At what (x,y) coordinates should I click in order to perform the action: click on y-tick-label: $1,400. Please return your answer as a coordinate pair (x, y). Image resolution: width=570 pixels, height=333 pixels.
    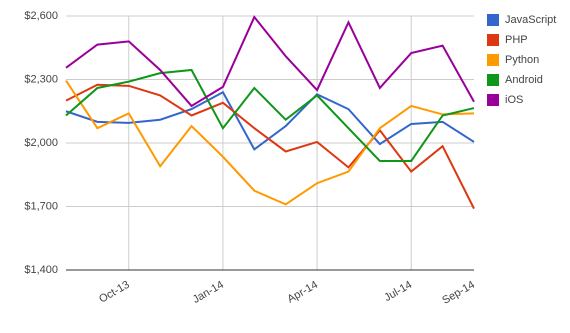
    Looking at the image, I should click on (41, 270).